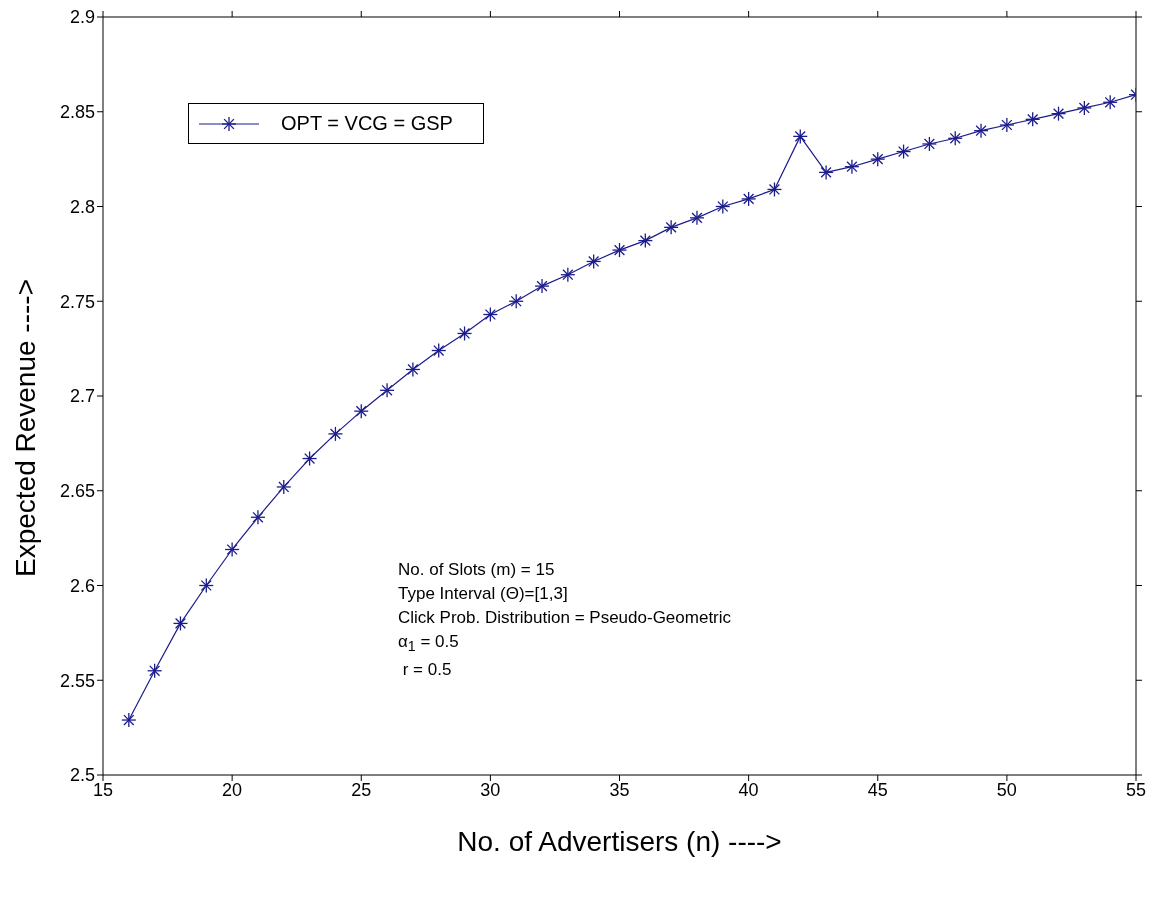  What do you see at coordinates (82, 206) in the screenshot?
I see `y-tick-label: 2.8` at bounding box center [82, 206].